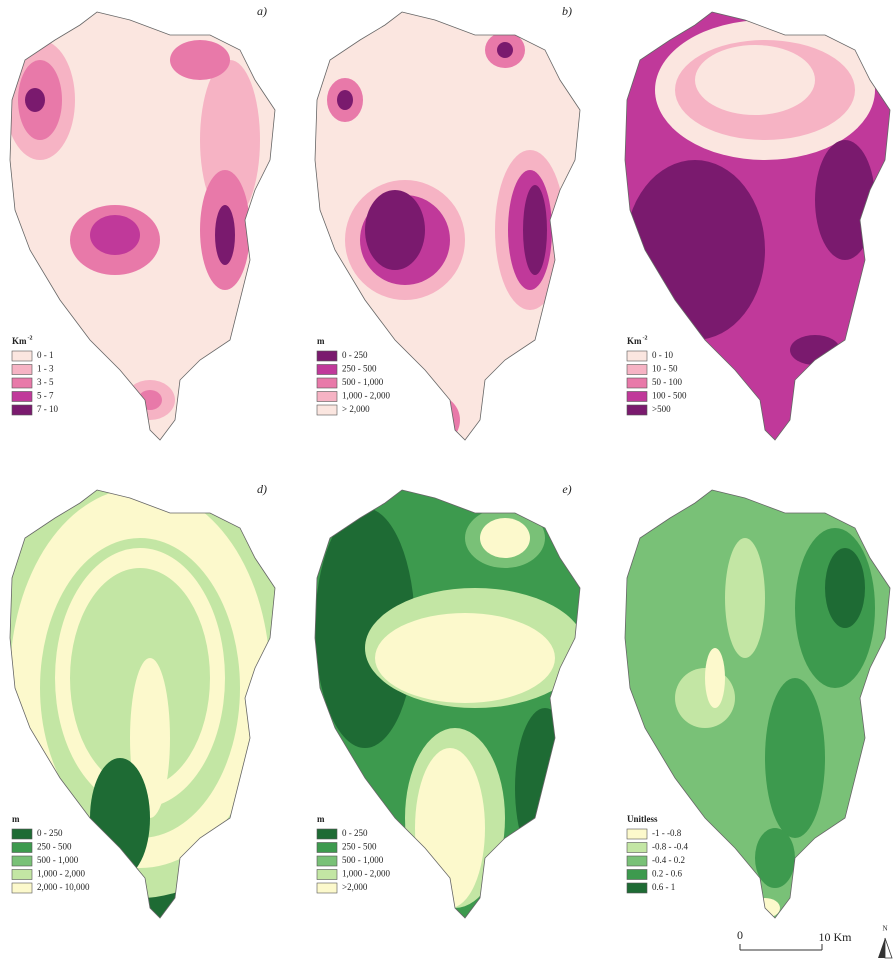 The height and width of the screenshot is (959, 894). Describe the element at coordinates (668, 860) in the screenshot. I see `legend-label: -0.4 - 0.2` at that location.